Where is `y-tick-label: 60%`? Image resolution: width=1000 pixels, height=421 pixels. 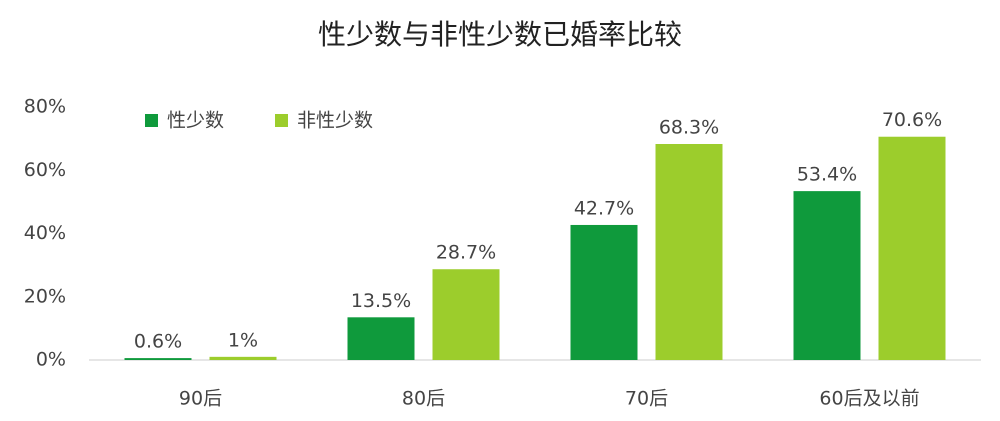 y-tick-label: 60% is located at coordinates (45, 170).